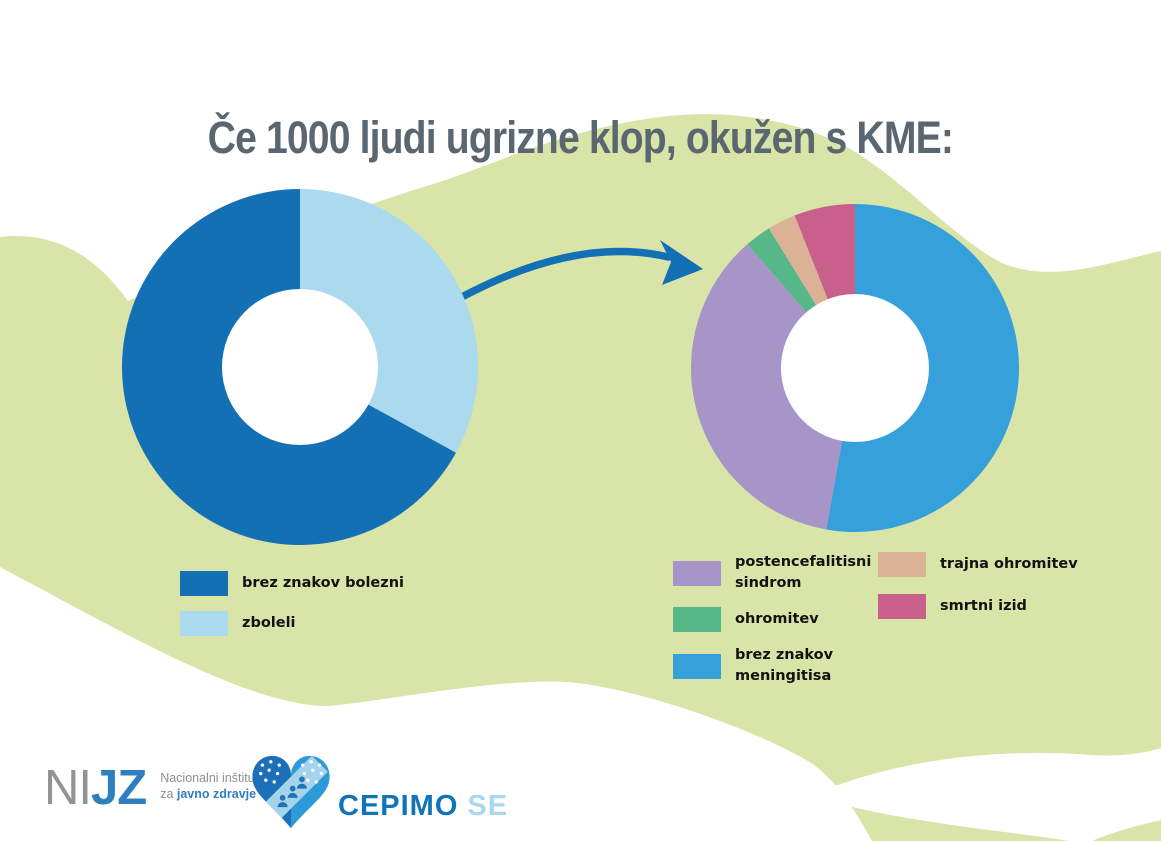 Image resolution: width=1161 pixels, height=841 pixels. I want to click on arrow-head-icon, so click(681, 262).